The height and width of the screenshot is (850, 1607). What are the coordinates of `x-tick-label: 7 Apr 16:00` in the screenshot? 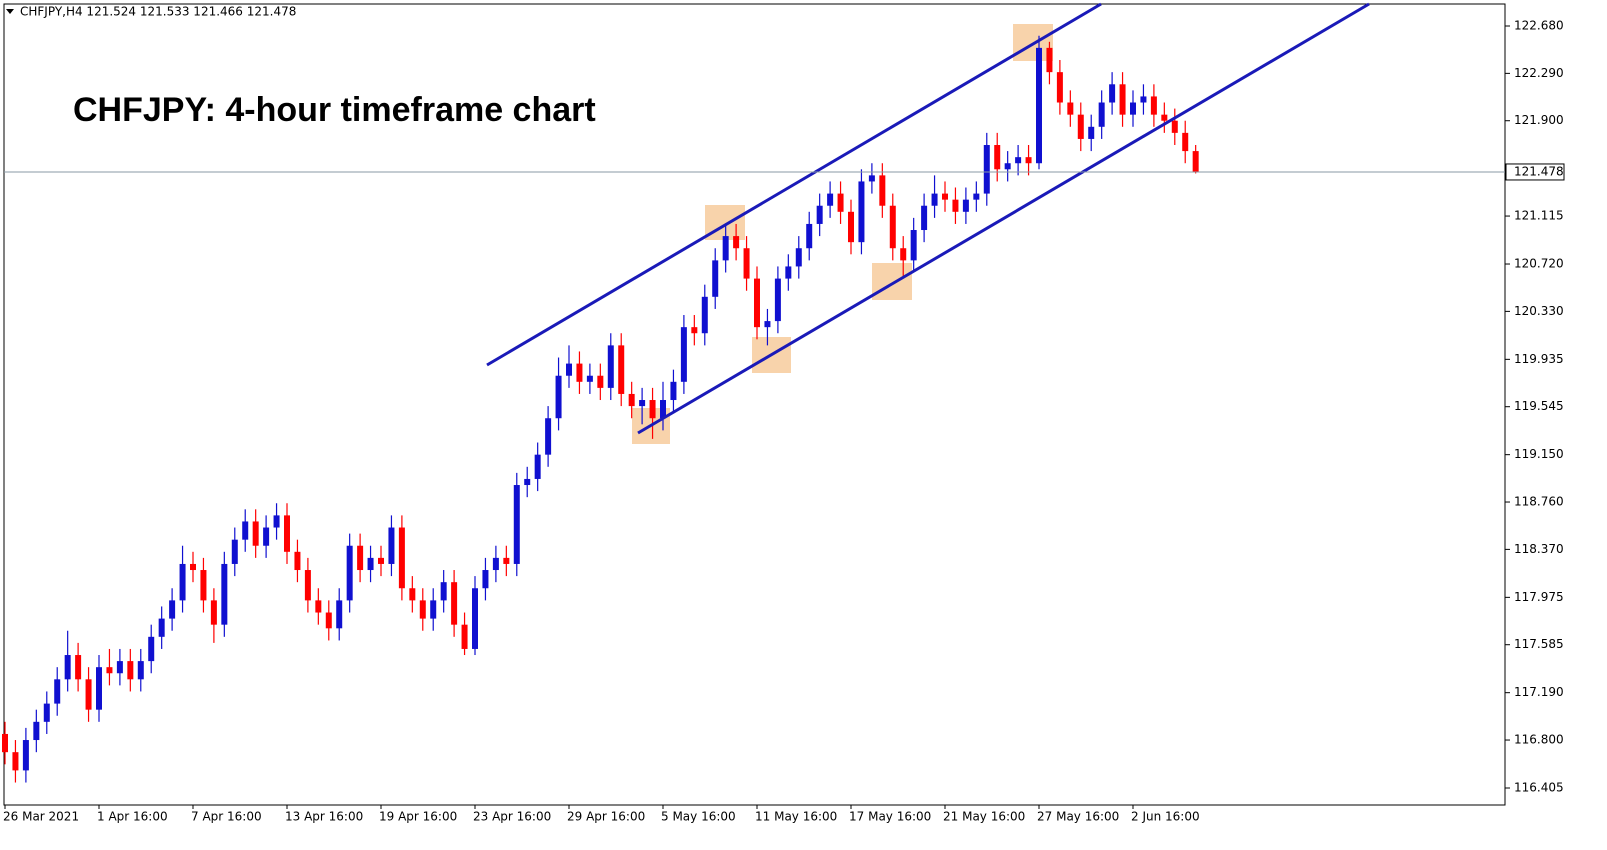 It's located at (226, 817).